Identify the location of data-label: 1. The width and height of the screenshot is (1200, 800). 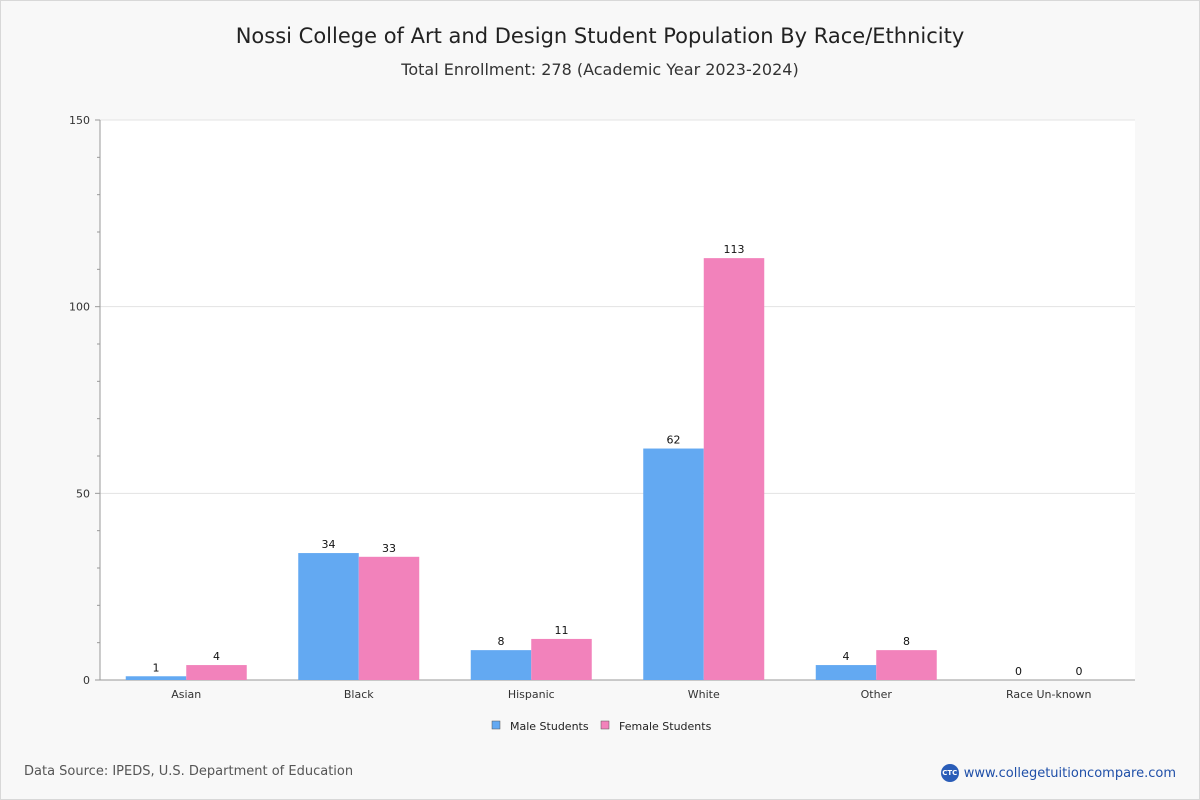
(156, 667).